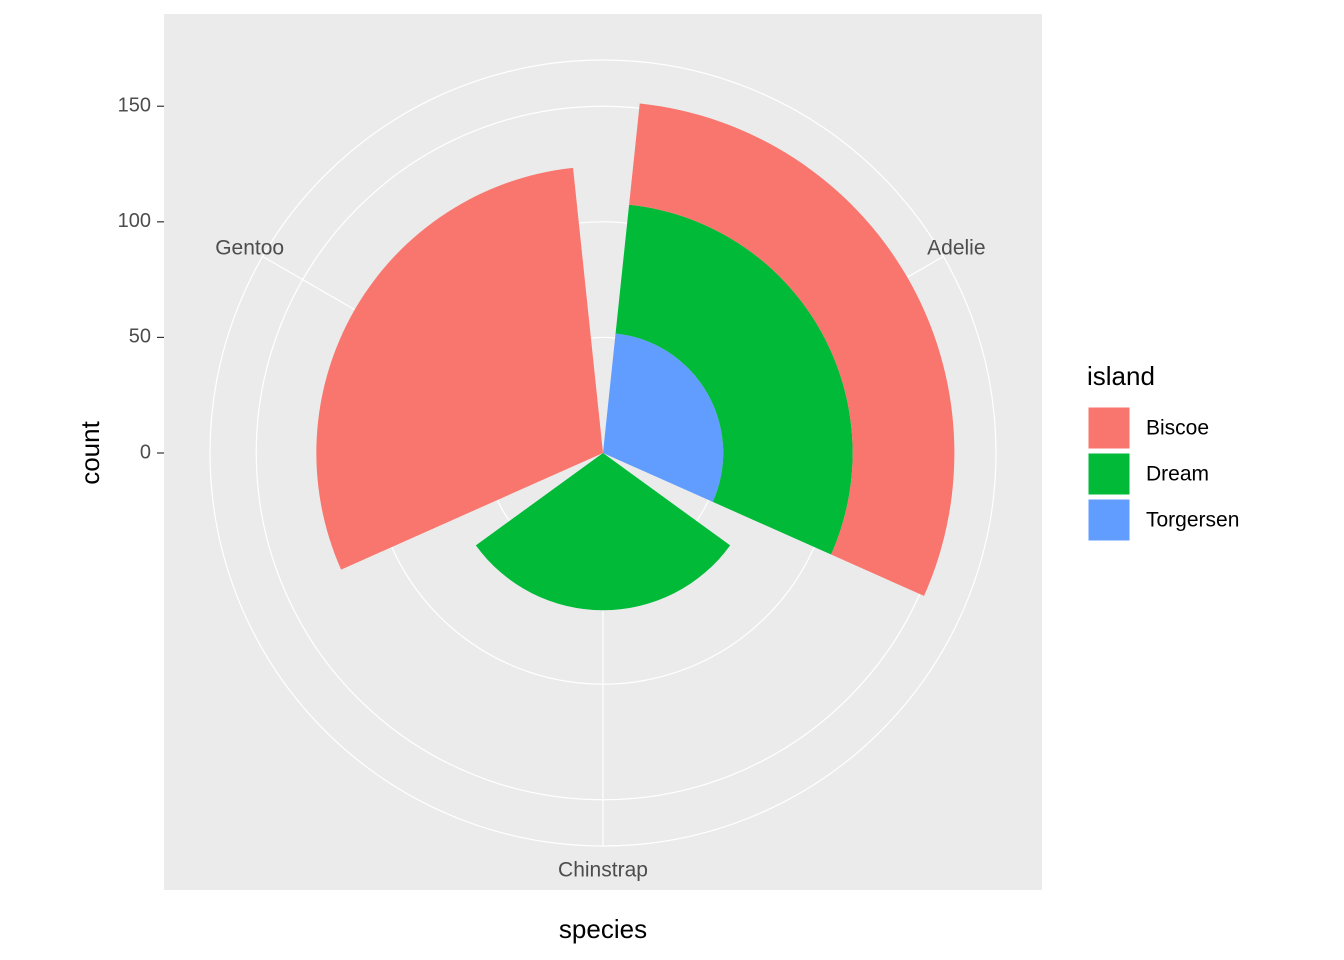 The height and width of the screenshot is (960, 1344). Describe the element at coordinates (1177, 428) in the screenshot. I see `legend-label: Biscoe` at that location.